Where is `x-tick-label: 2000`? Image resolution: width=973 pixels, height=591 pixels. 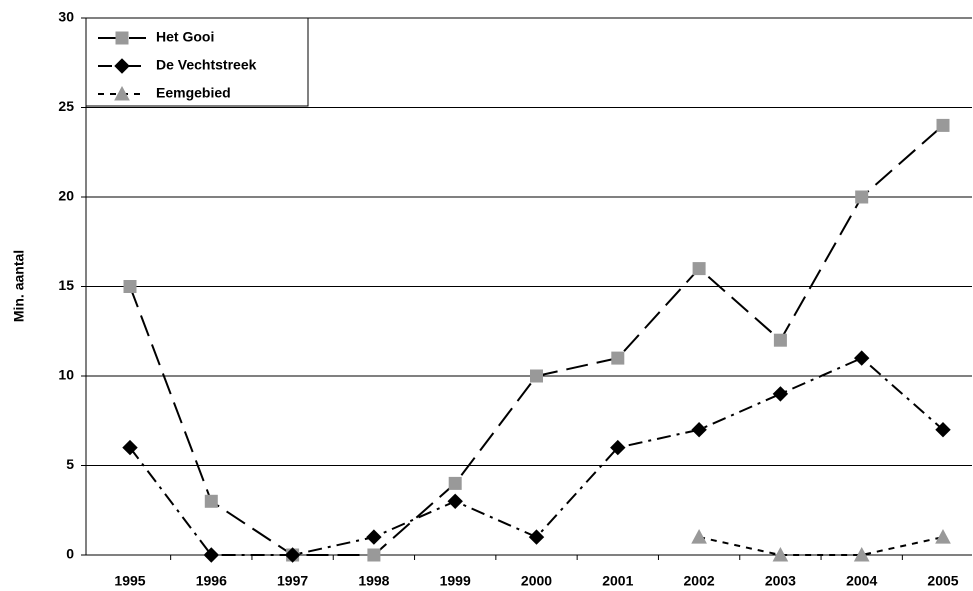 x-tick-label: 2000 is located at coordinates (536, 581).